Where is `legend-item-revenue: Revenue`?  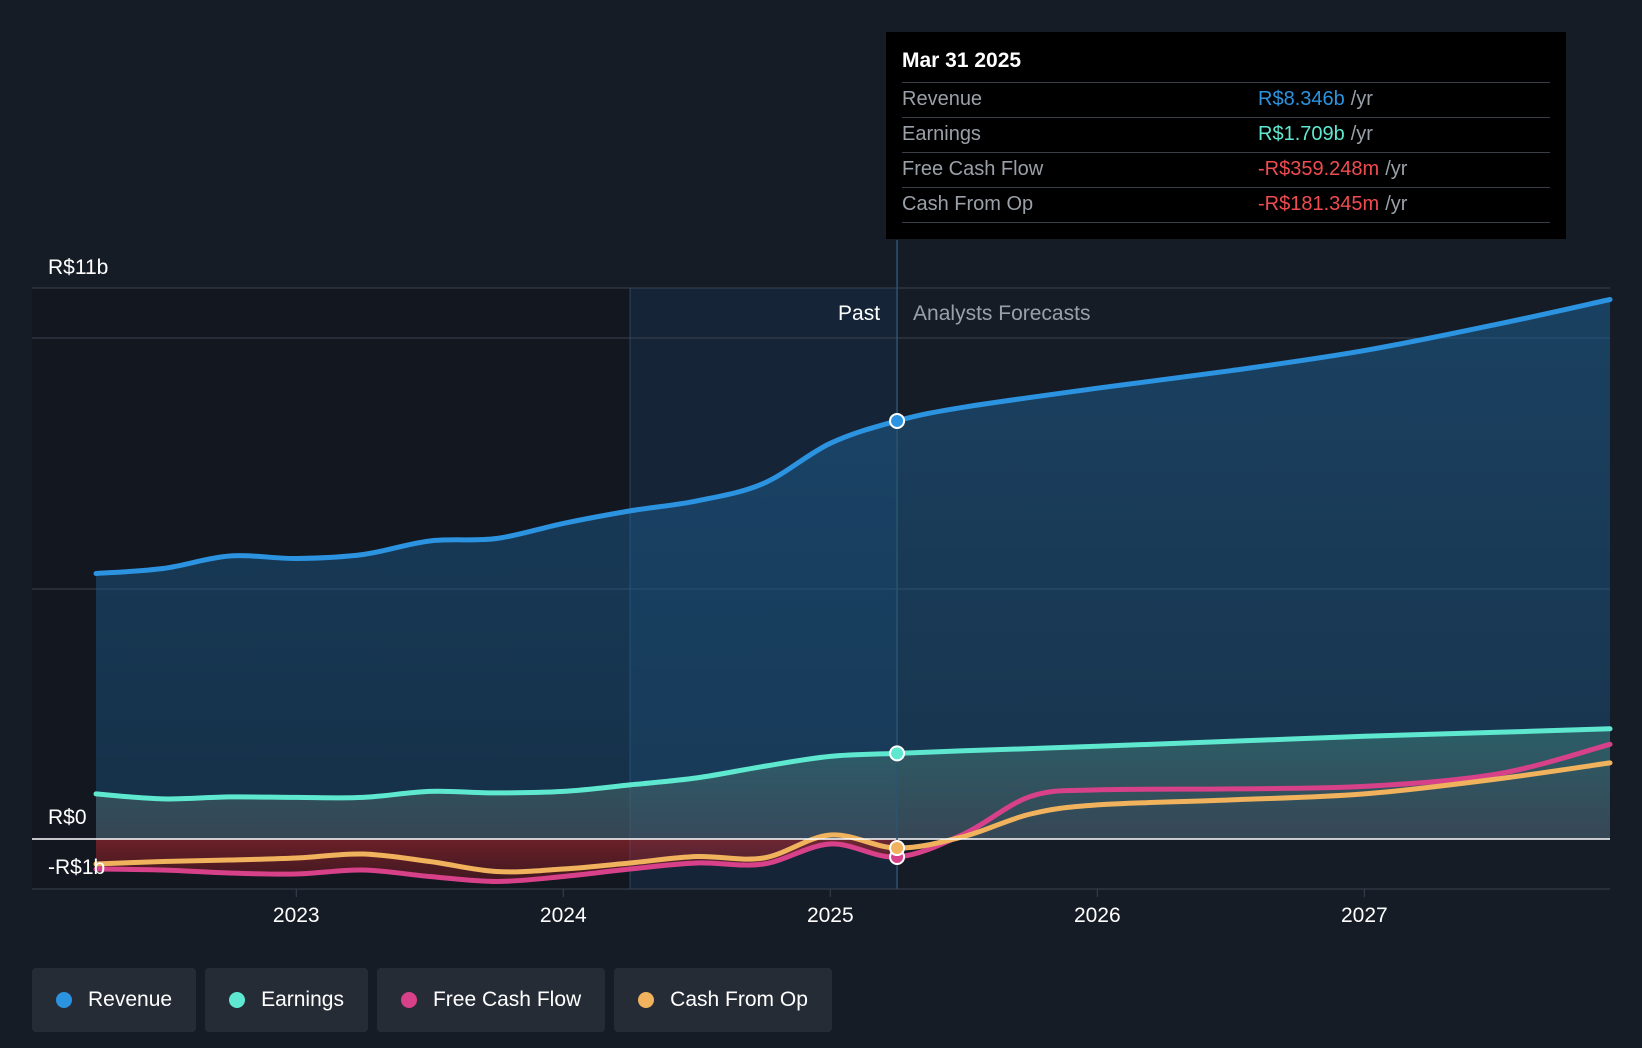 legend-item-revenue: Revenue is located at coordinates (114, 1000).